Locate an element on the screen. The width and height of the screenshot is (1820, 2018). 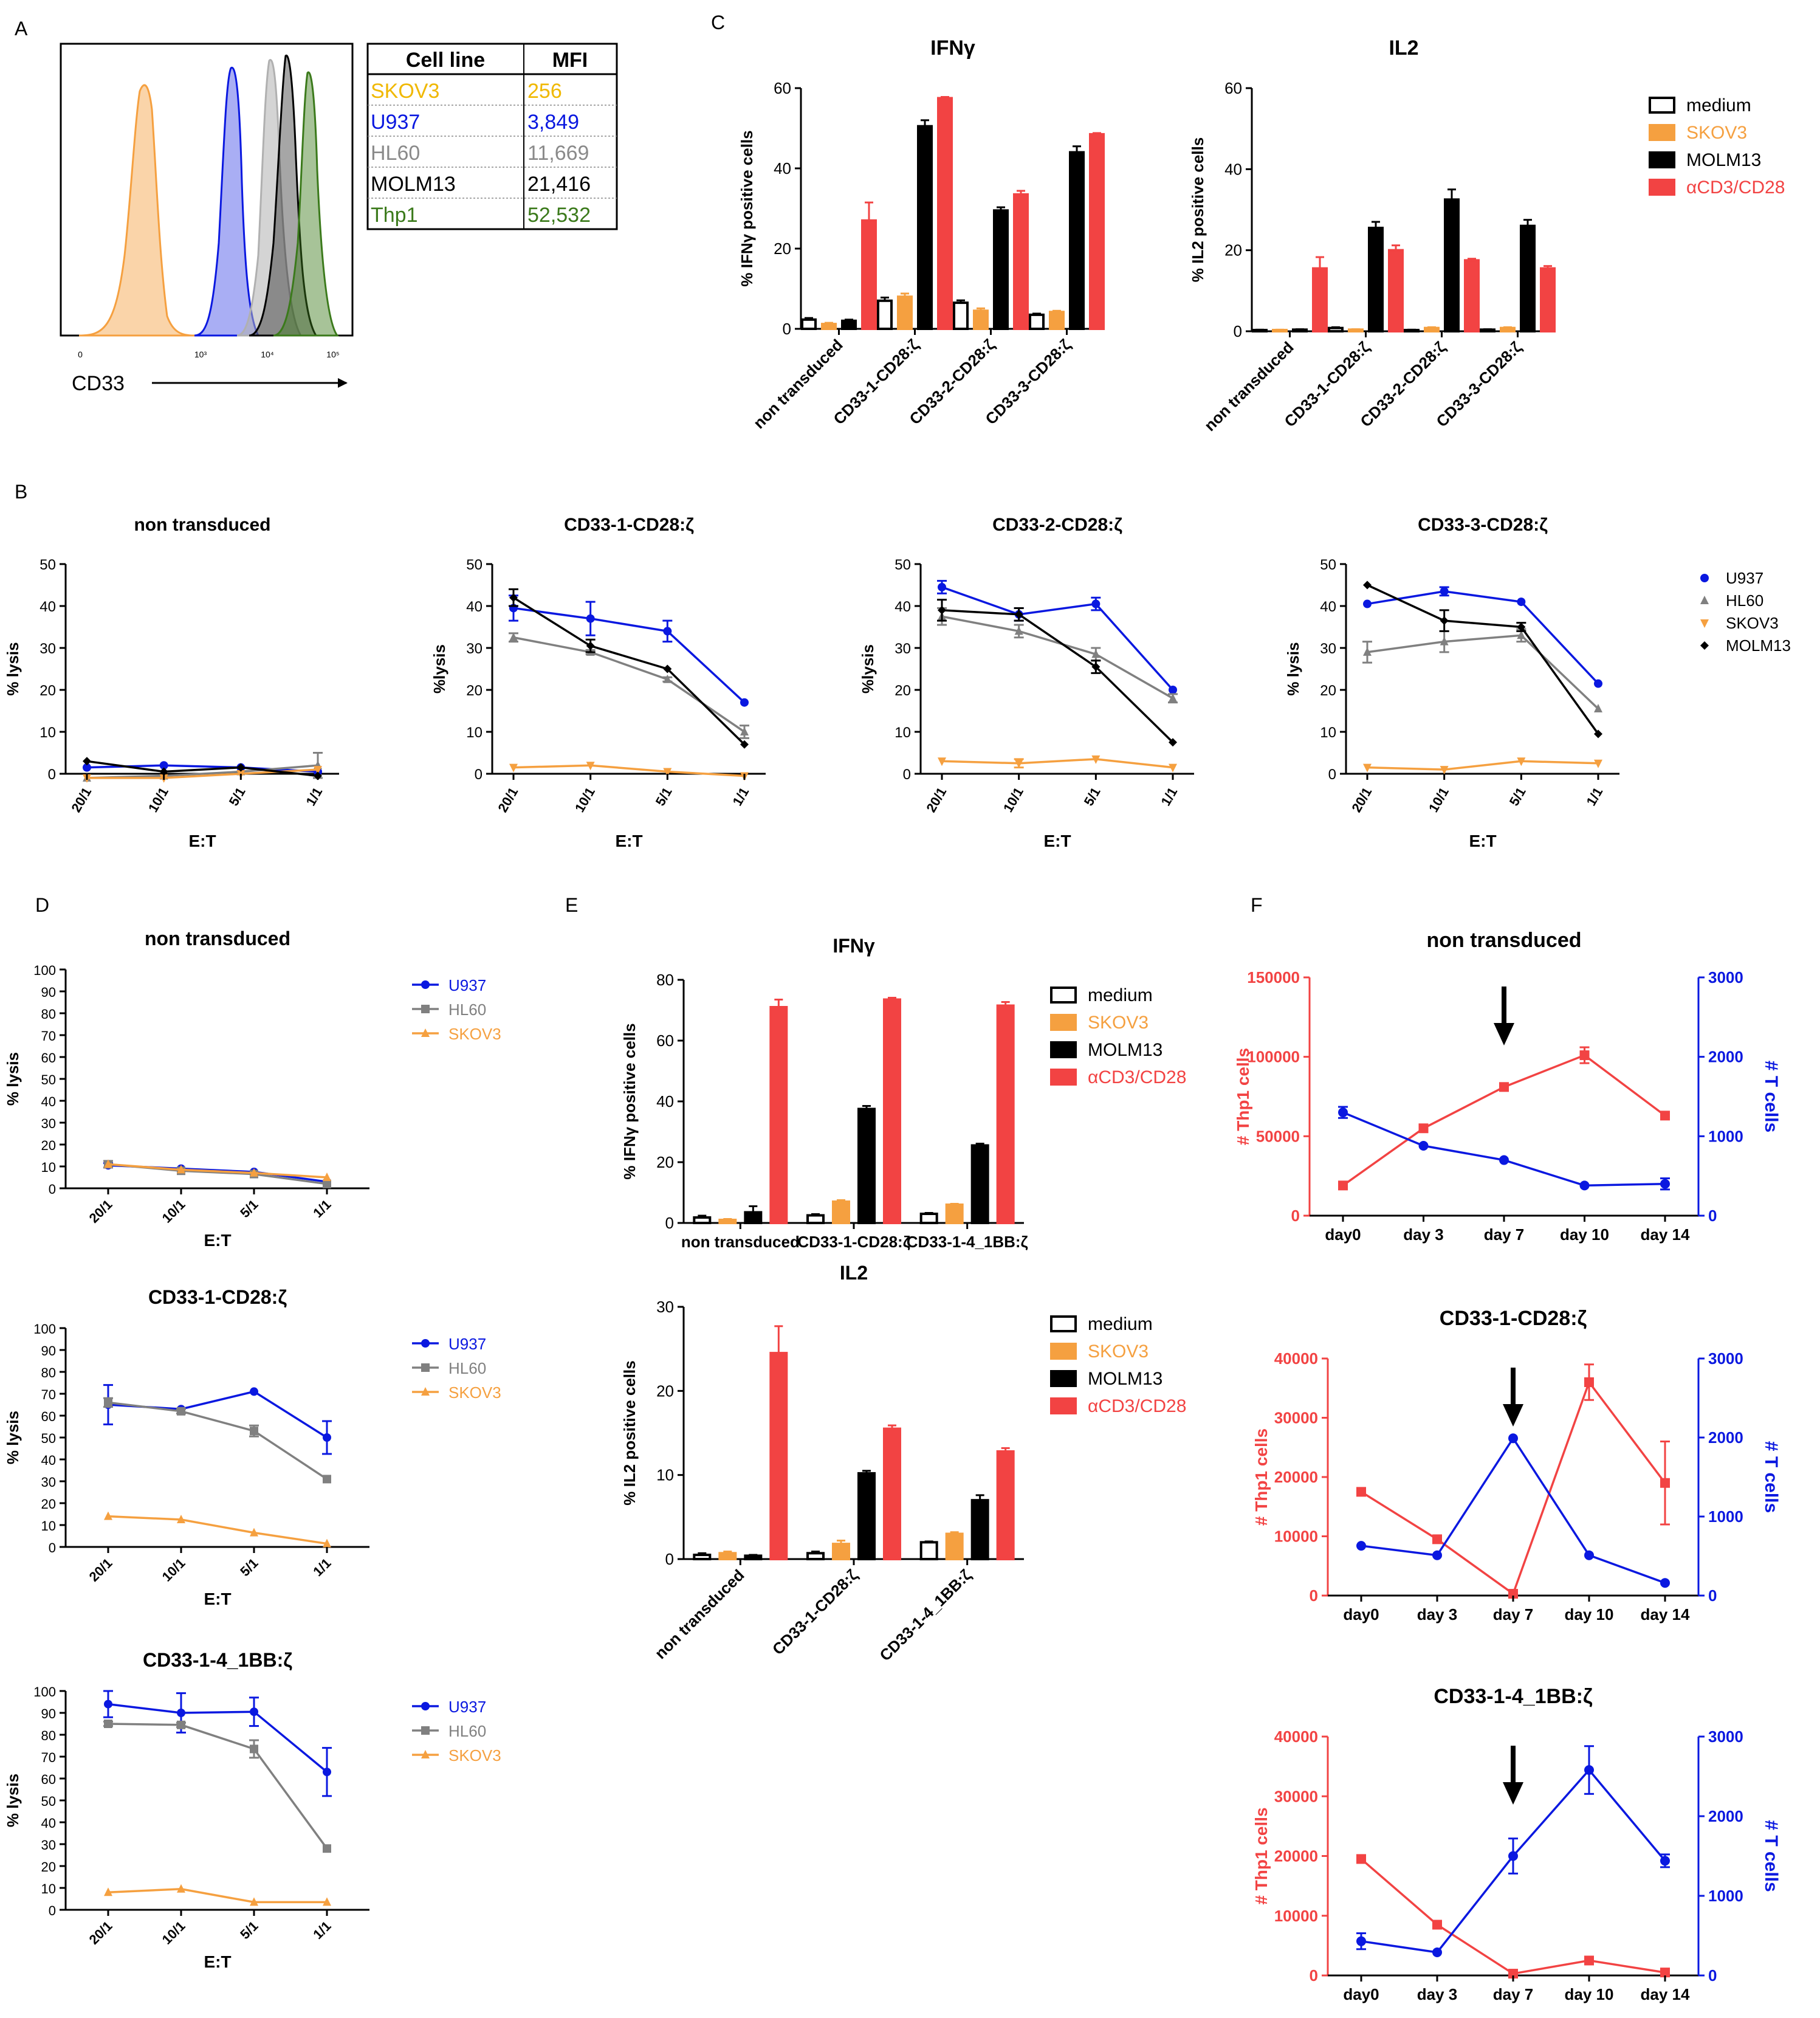
table-header: Cell line is located at coordinates (445, 61).